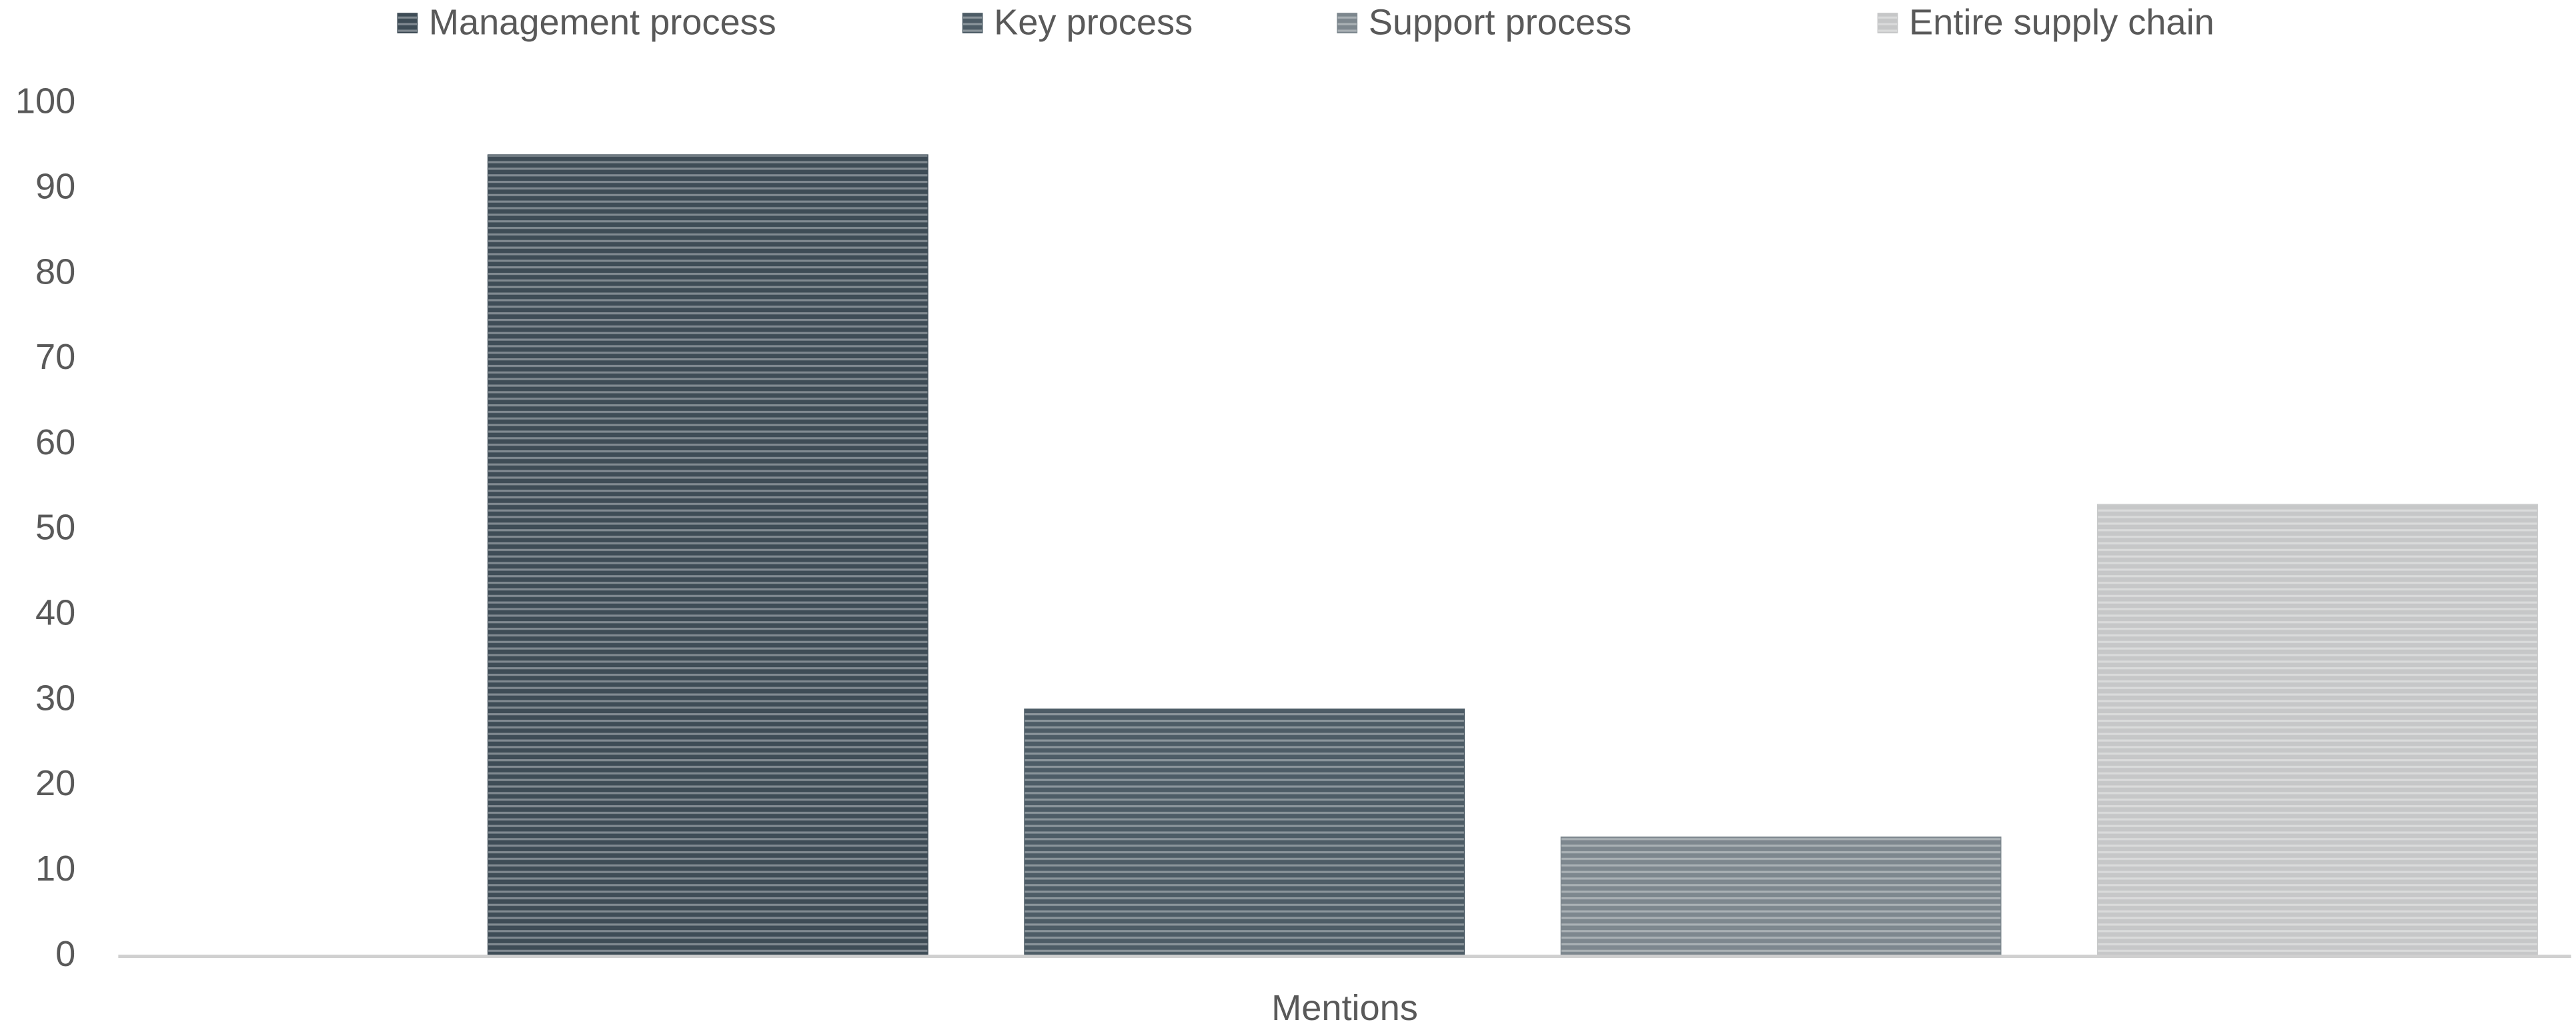  What do you see at coordinates (65, 954) in the screenshot?
I see `y-tick-label: 0` at bounding box center [65, 954].